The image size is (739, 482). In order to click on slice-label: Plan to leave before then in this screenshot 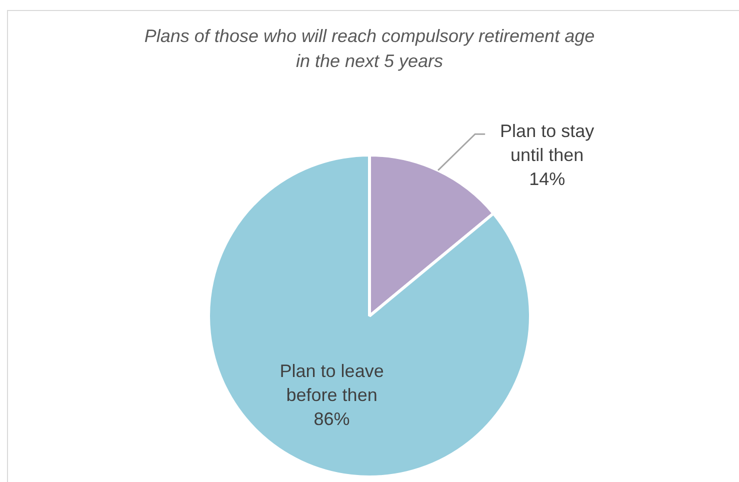, I will do `click(332, 383)`.